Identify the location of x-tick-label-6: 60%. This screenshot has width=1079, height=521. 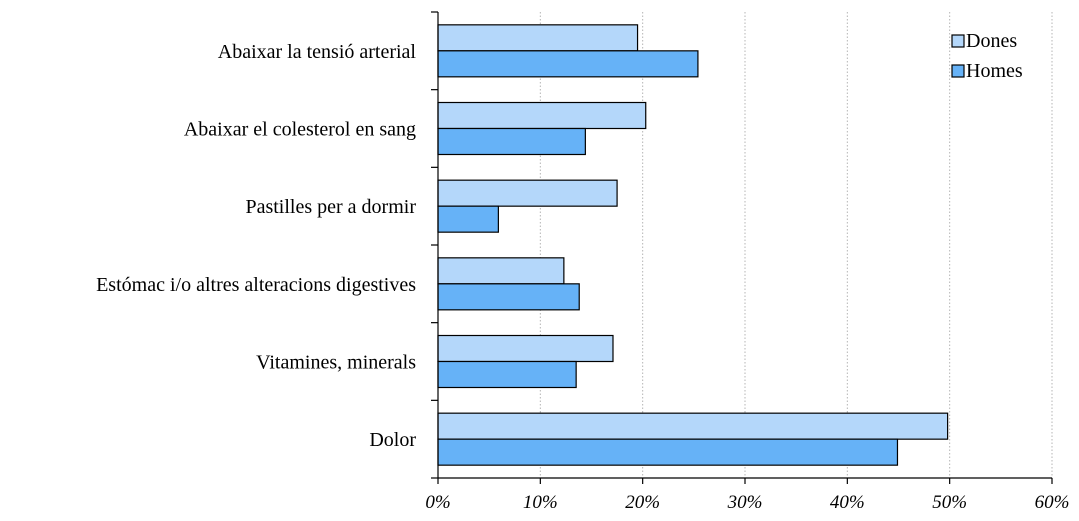
(1052, 502).